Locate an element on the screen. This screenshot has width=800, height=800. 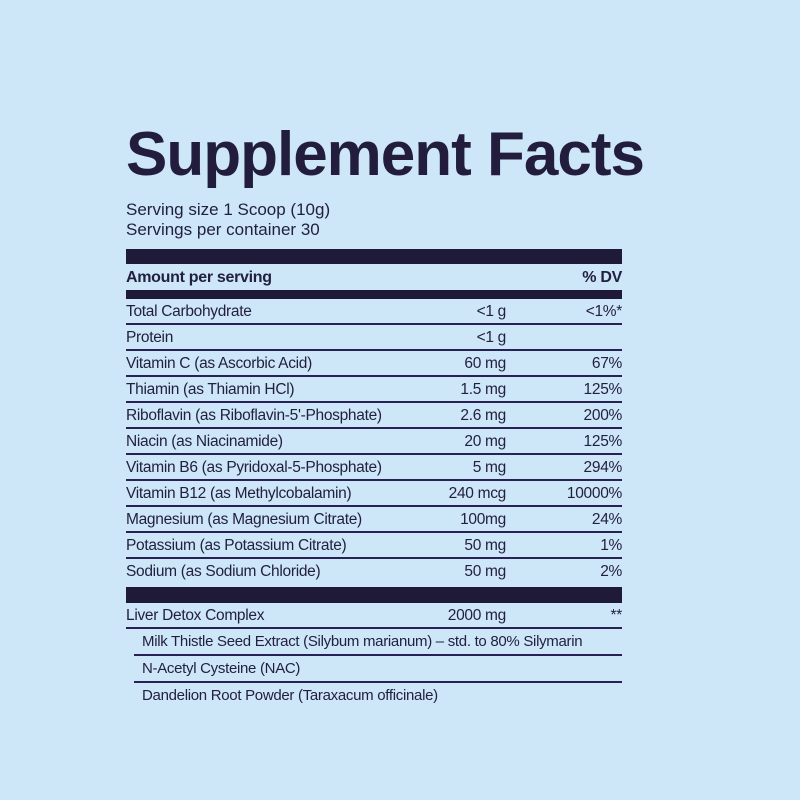
liver-detox-complex-row: Liver Detox Complex 2000 mg ** is located at coordinates (374, 616).